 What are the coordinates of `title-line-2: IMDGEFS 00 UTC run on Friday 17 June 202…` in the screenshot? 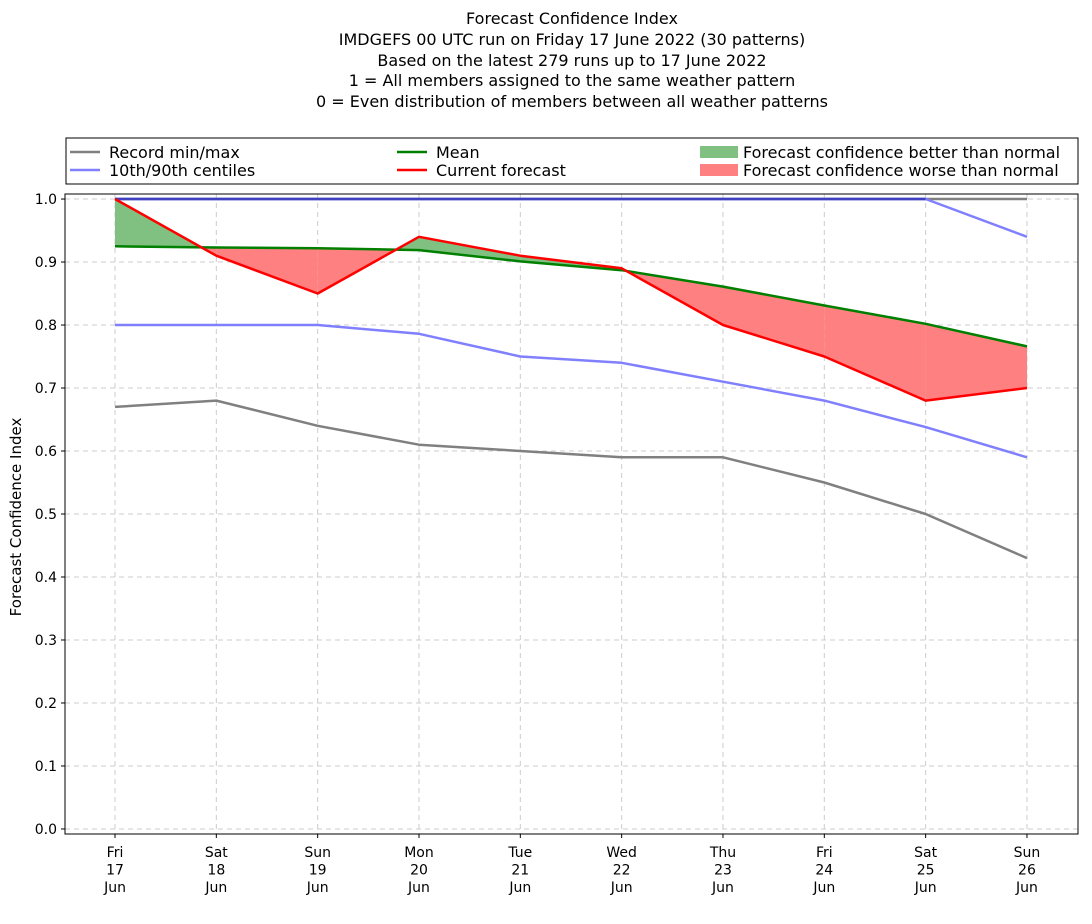 It's located at (572, 39).